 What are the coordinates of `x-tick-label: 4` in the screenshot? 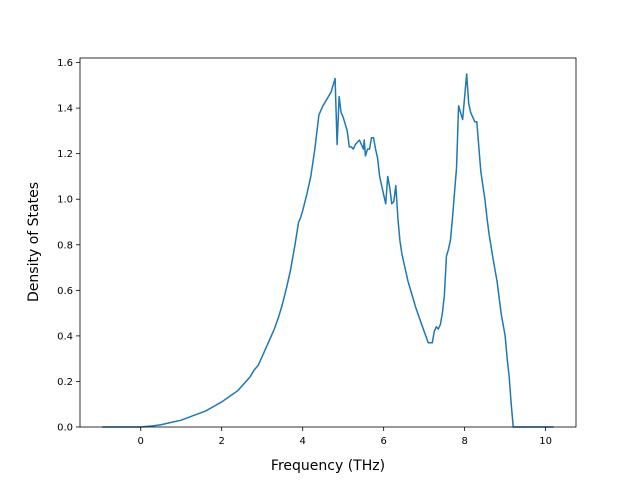 It's located at (303, 441).